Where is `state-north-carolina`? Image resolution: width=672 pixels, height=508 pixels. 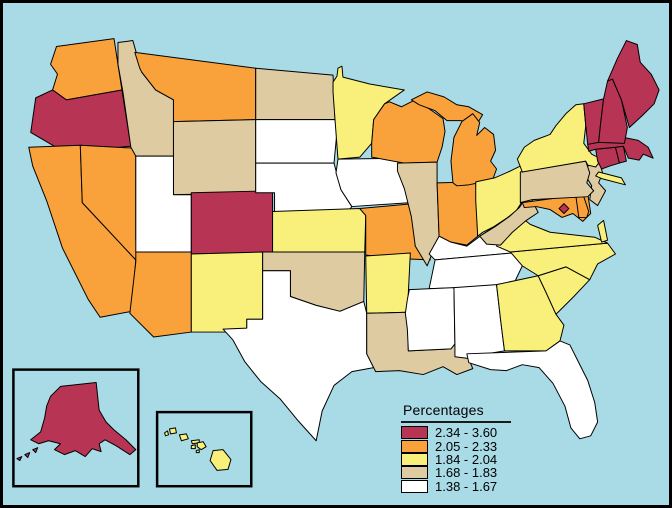
state-north-carolina is located at coordinates (562, 261).